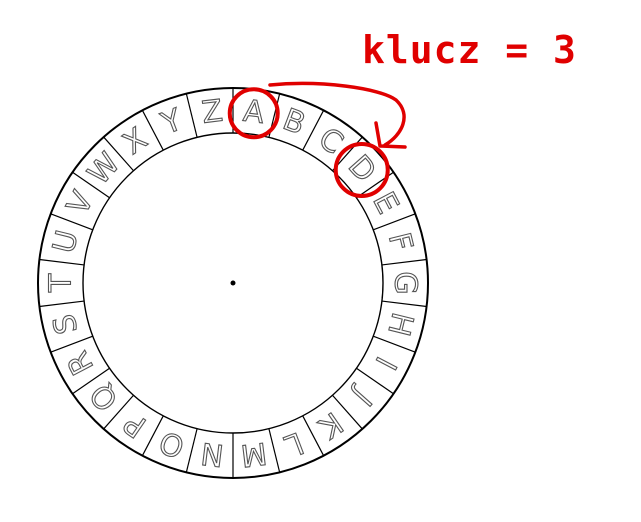 The image size is (641, 522). Describe the element at coordinates (400, 241) in the screenshot. I see `wheel-letter-f: F` at that location.